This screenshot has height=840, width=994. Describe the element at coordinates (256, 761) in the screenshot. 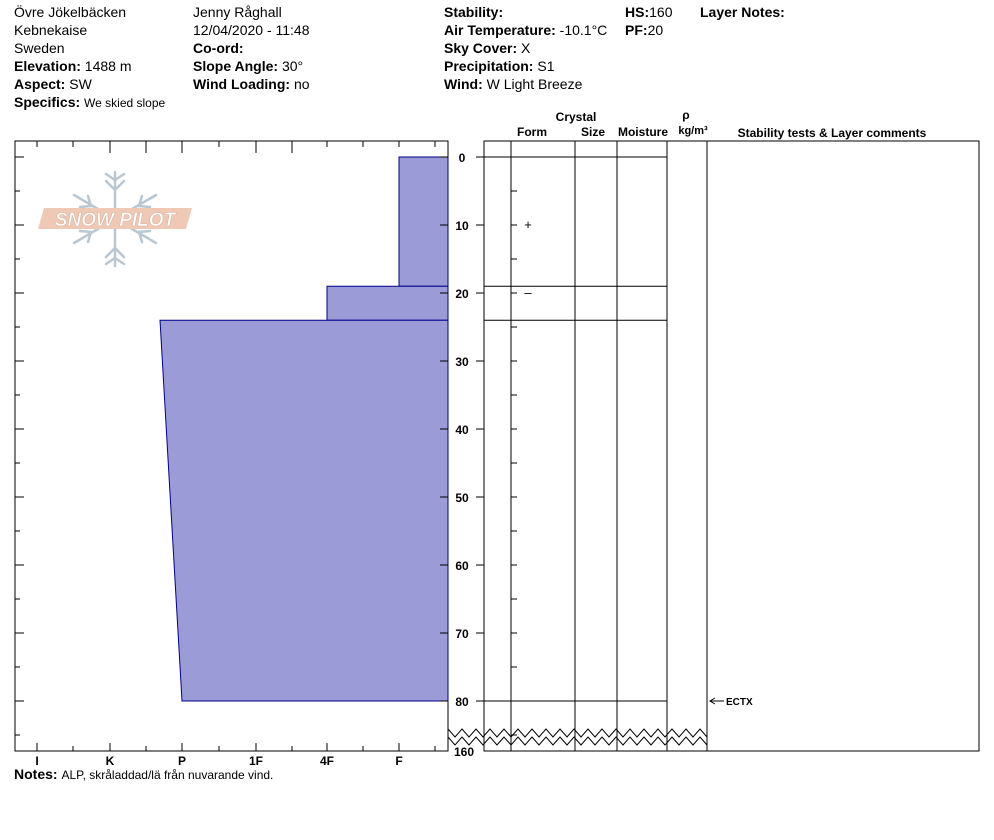

I see `hardness-label-1F: 1F` at that location.